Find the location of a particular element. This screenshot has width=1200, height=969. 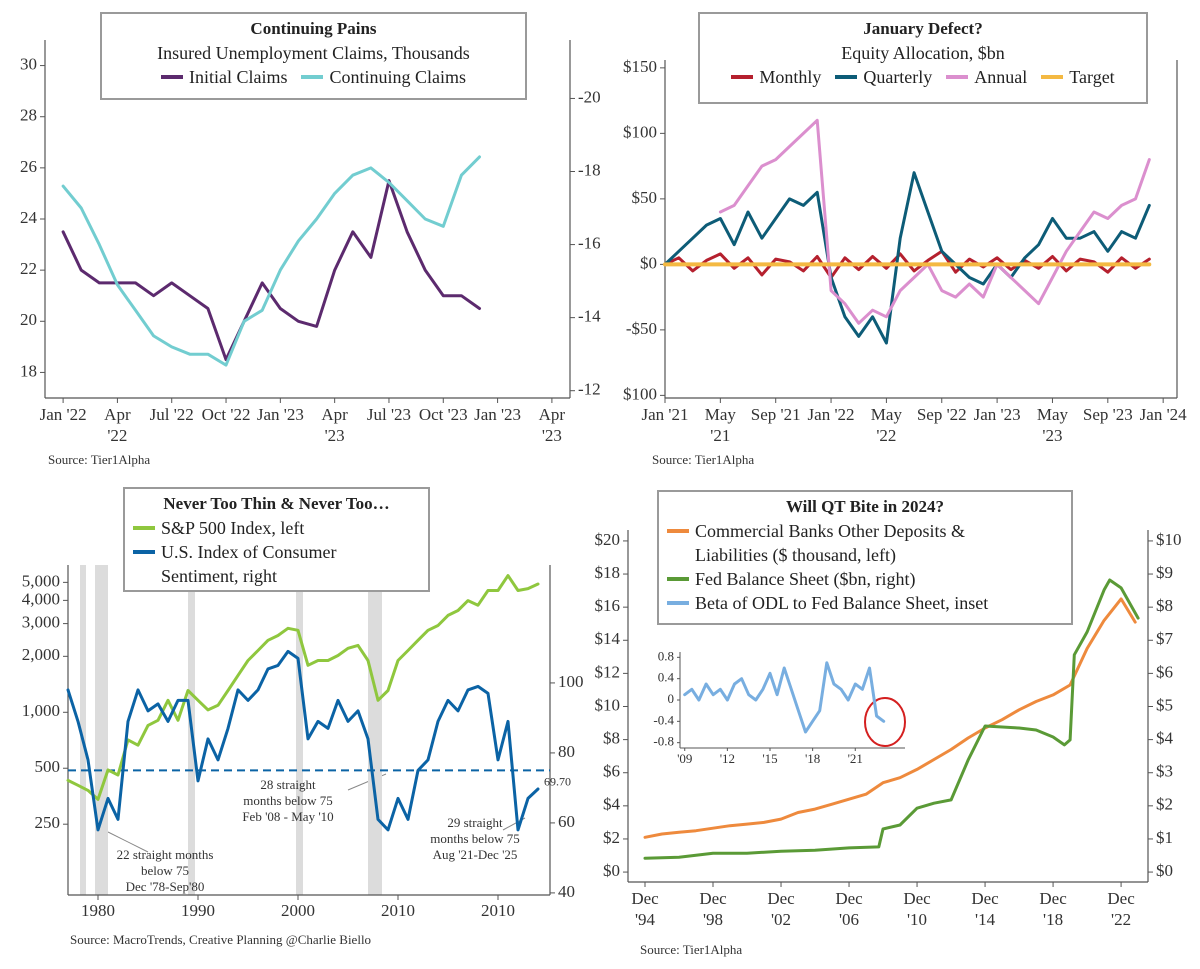

y-tick-label: 18 is located at coordinates (28, 370).